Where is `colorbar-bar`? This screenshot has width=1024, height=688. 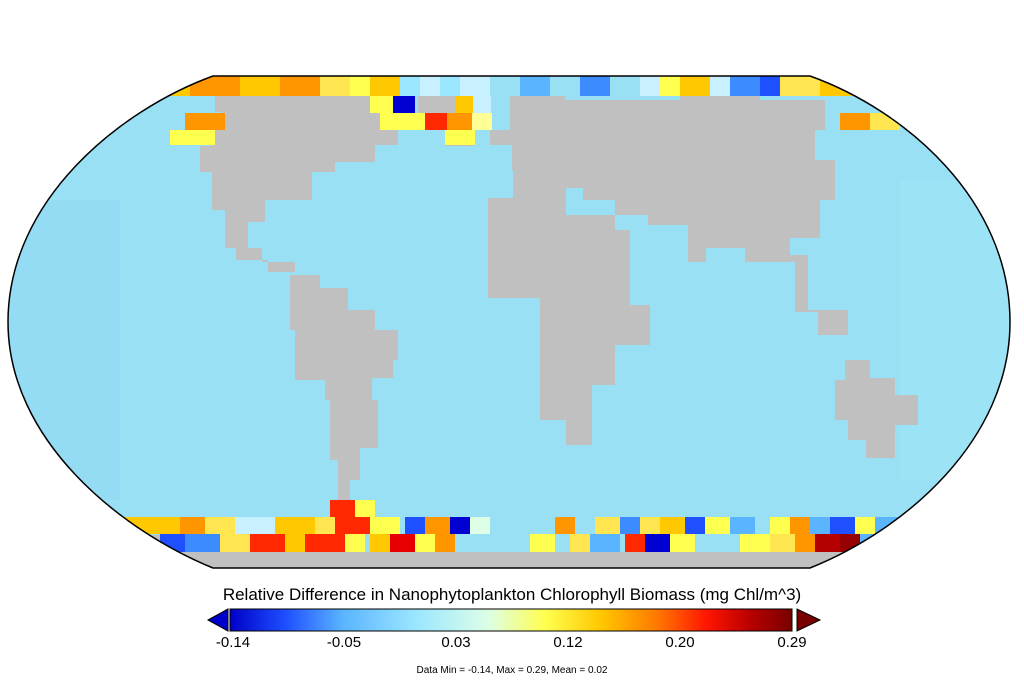
colorbar-bar is located at coordinates (511, 620).